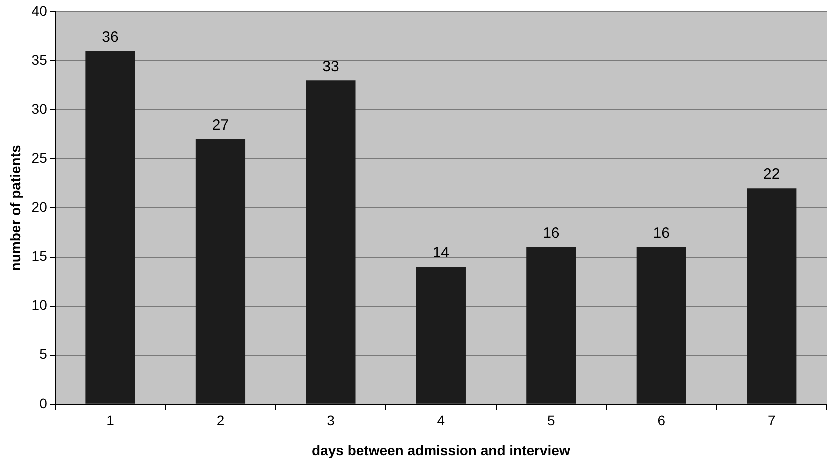  Describe the element at coordinates (772, 420) in the screenshot. I see `x-tick-label: 7` at that location.